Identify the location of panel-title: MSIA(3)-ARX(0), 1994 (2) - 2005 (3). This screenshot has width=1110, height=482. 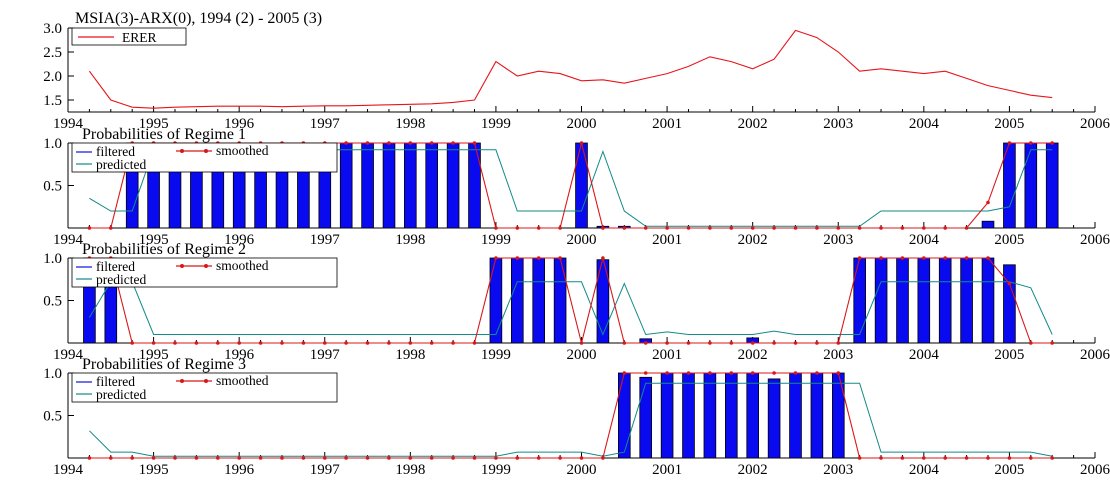
(198, 18).